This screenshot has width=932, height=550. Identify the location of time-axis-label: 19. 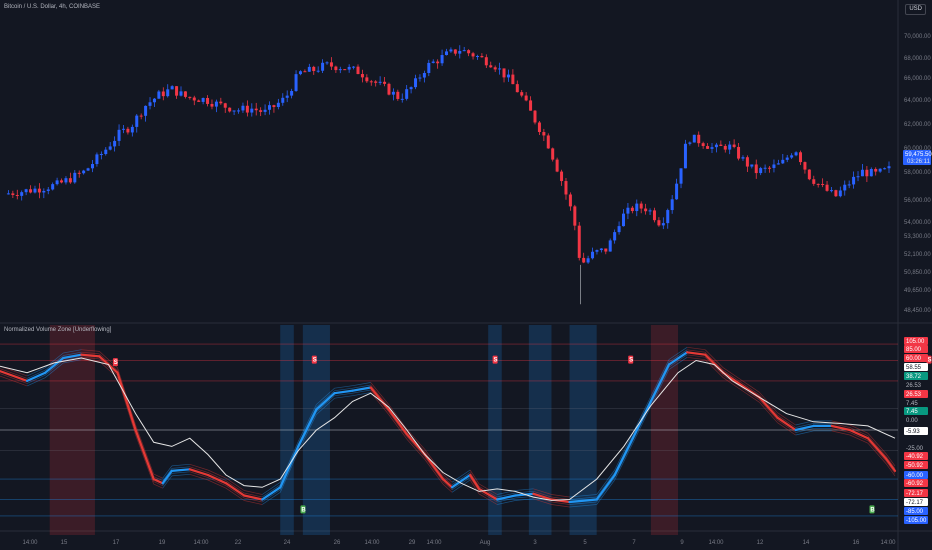
(162, 543).